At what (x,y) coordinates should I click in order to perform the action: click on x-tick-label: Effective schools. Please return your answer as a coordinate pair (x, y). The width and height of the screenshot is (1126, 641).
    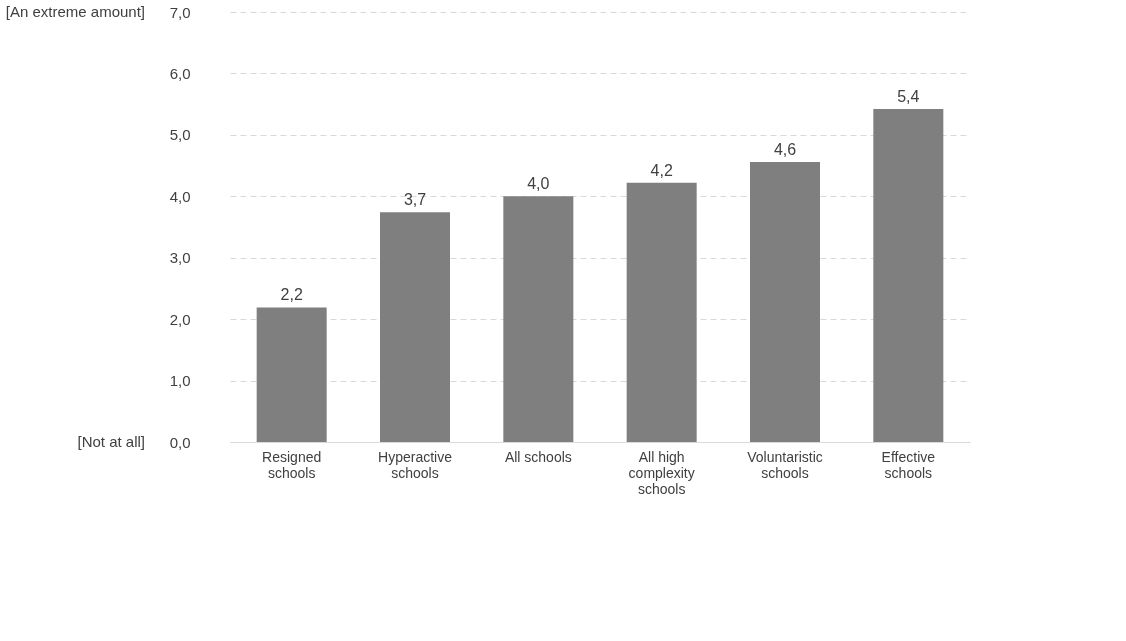
    Looking at the image, I should click on (908, 464).